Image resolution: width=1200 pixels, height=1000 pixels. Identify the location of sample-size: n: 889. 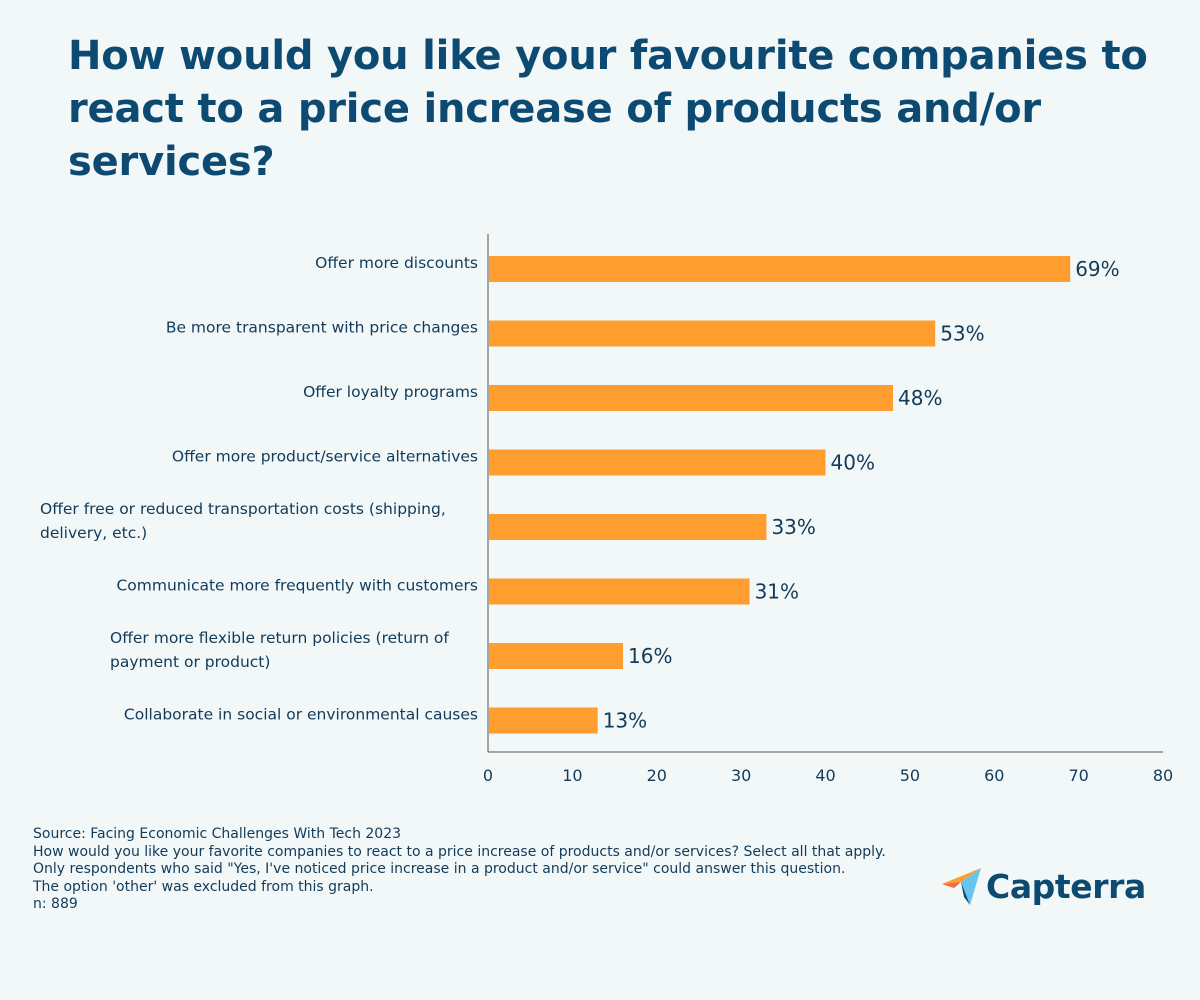
(55, 904).